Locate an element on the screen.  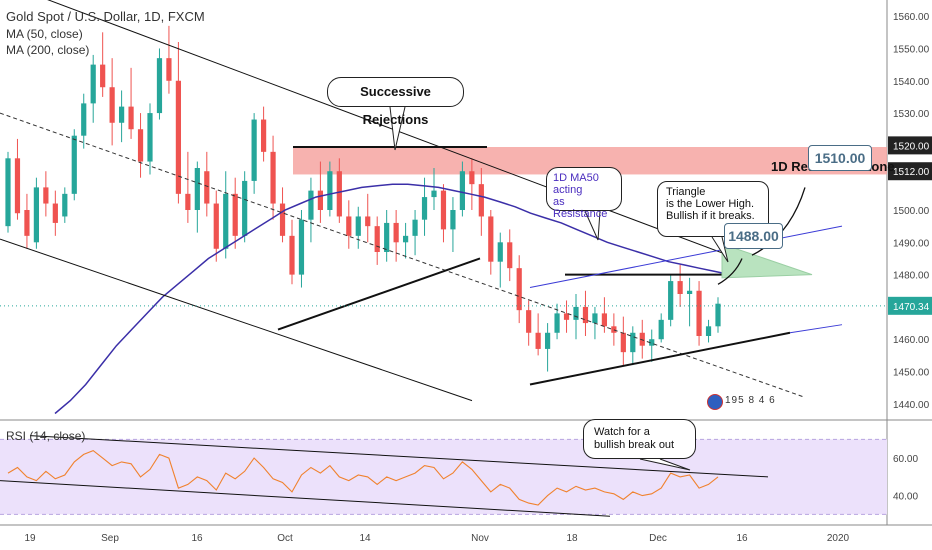
x-tick-label: Oct is located at coordinates (285, 538).